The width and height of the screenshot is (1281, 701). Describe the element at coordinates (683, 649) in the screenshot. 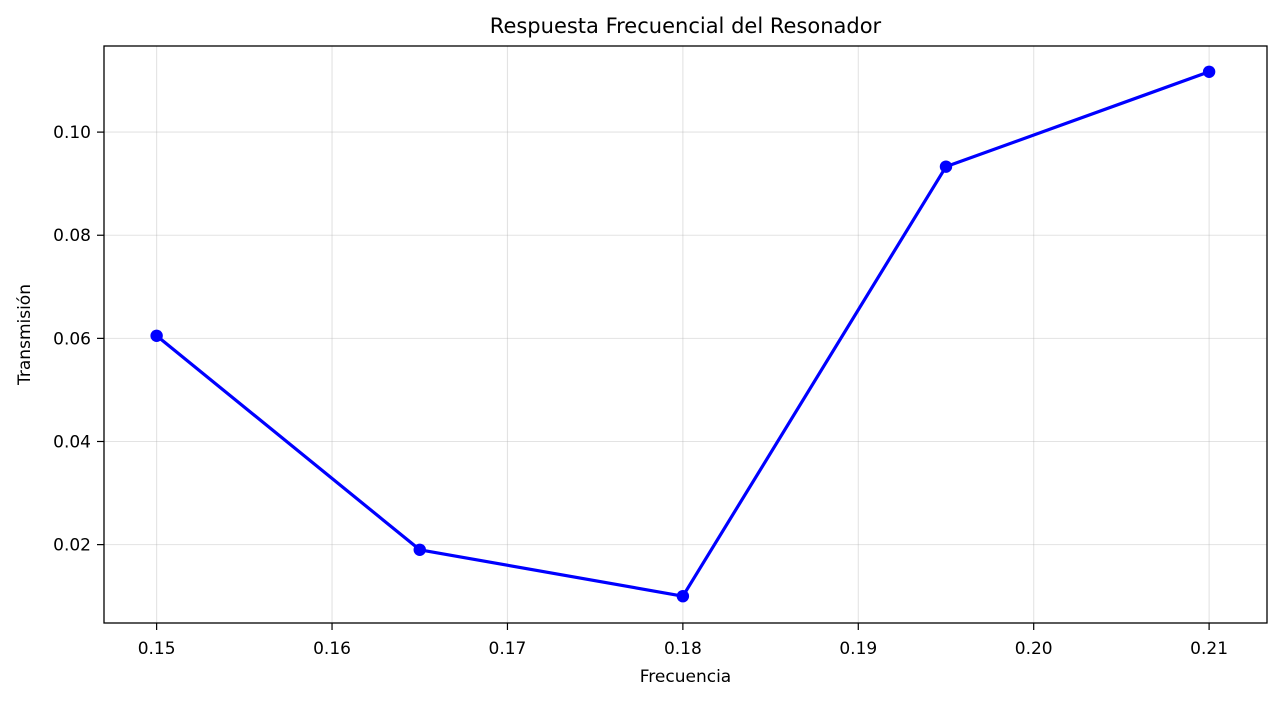

I see `x-tick-label: 0.18` at that location.